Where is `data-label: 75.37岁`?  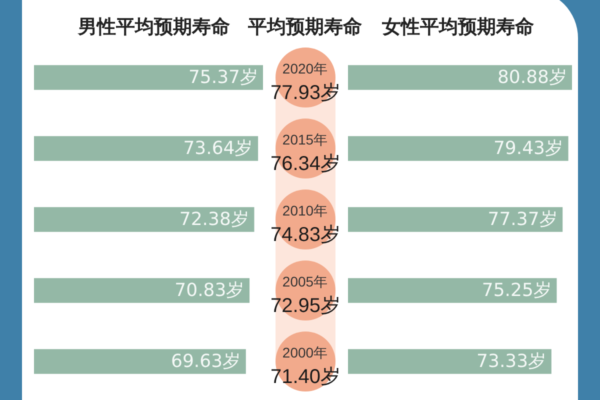 data-label: 75.37岁 is located at coordinates (223, 77).